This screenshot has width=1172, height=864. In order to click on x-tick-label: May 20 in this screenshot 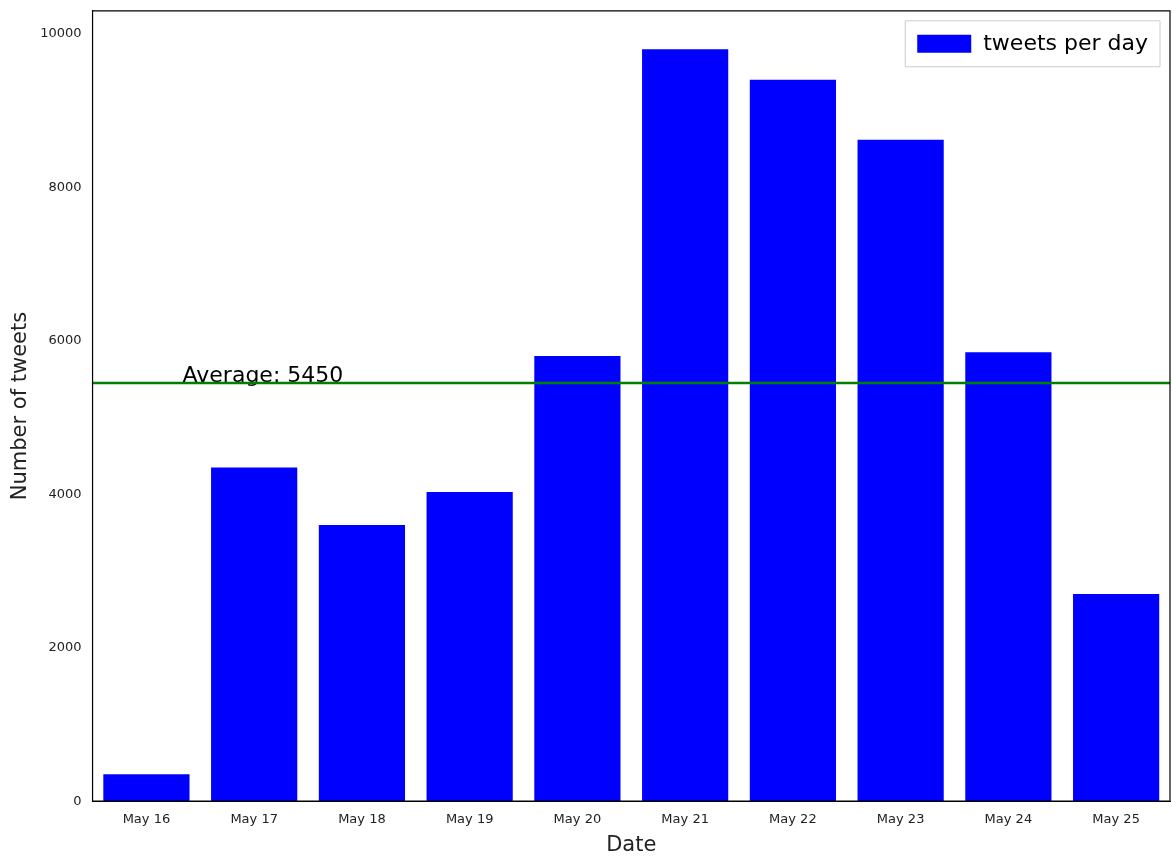, I will do `click(577, 819)`.